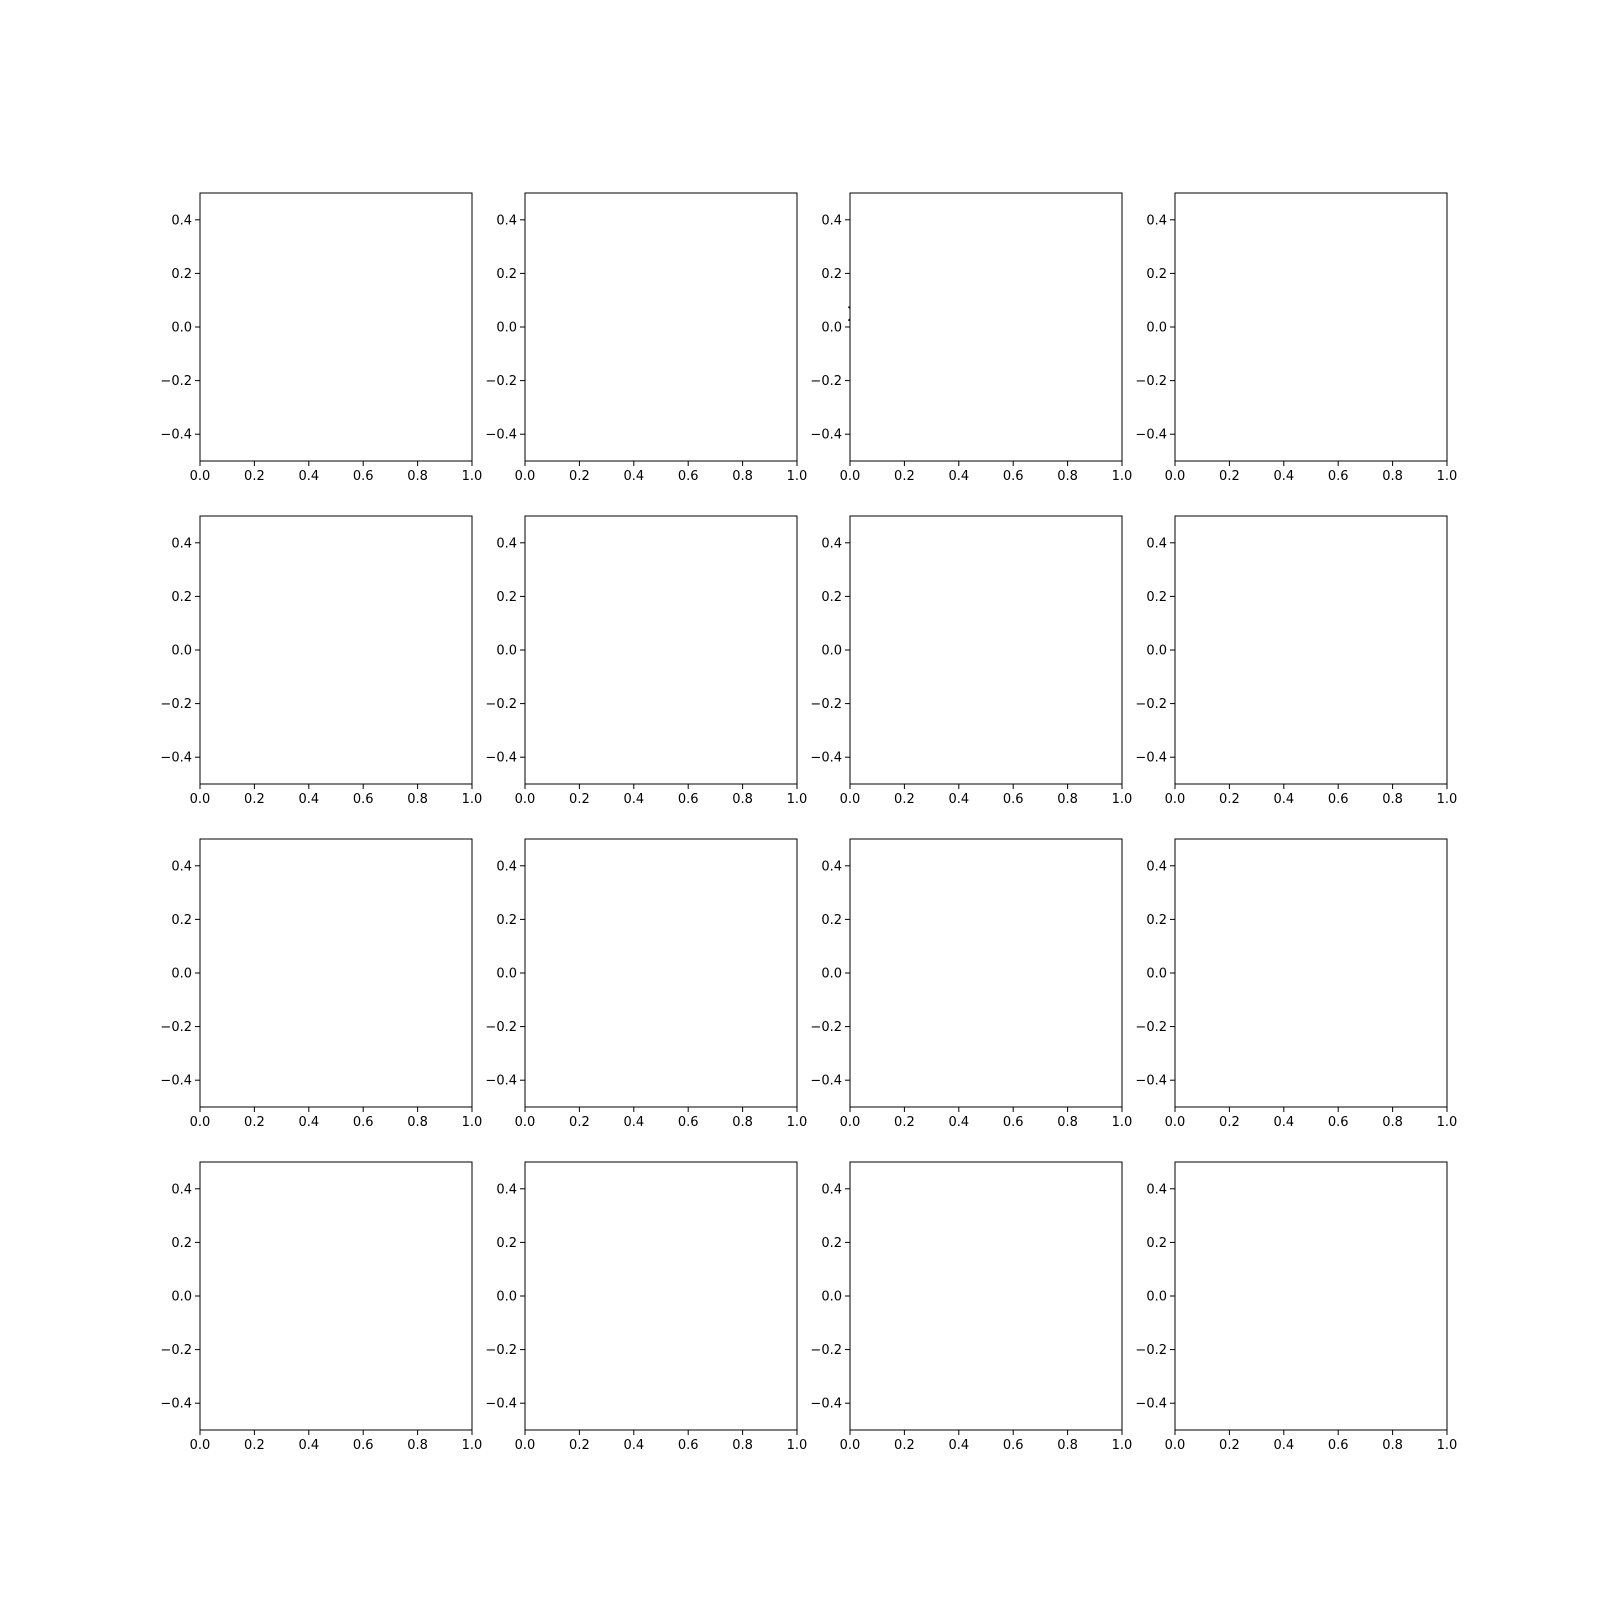 The image size is (1600, 1600). I want to click on subplot-4-3: 0.0 0.2 0.4 0.6 0.8 1.0 0.4 0.2 0.0 −0.2 −0.4, so click(971, 1307).